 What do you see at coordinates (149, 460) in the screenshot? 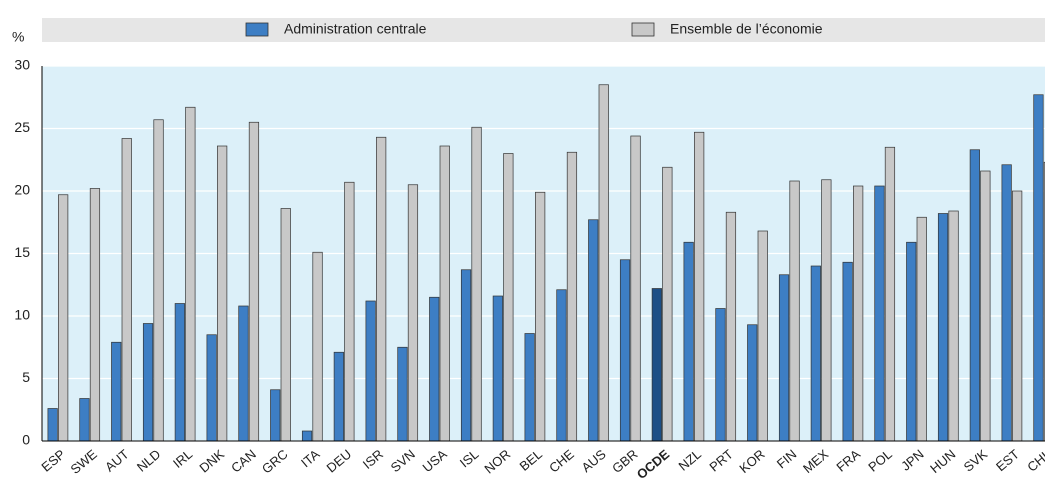
I see `x-tick-label: NLD` at bounding box center [149, 460].